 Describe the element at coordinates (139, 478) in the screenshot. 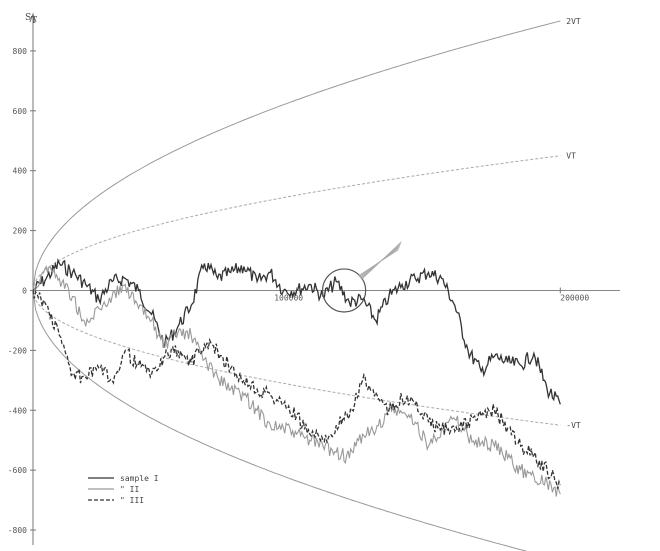

I see `legend-entry: sample I` at that location.